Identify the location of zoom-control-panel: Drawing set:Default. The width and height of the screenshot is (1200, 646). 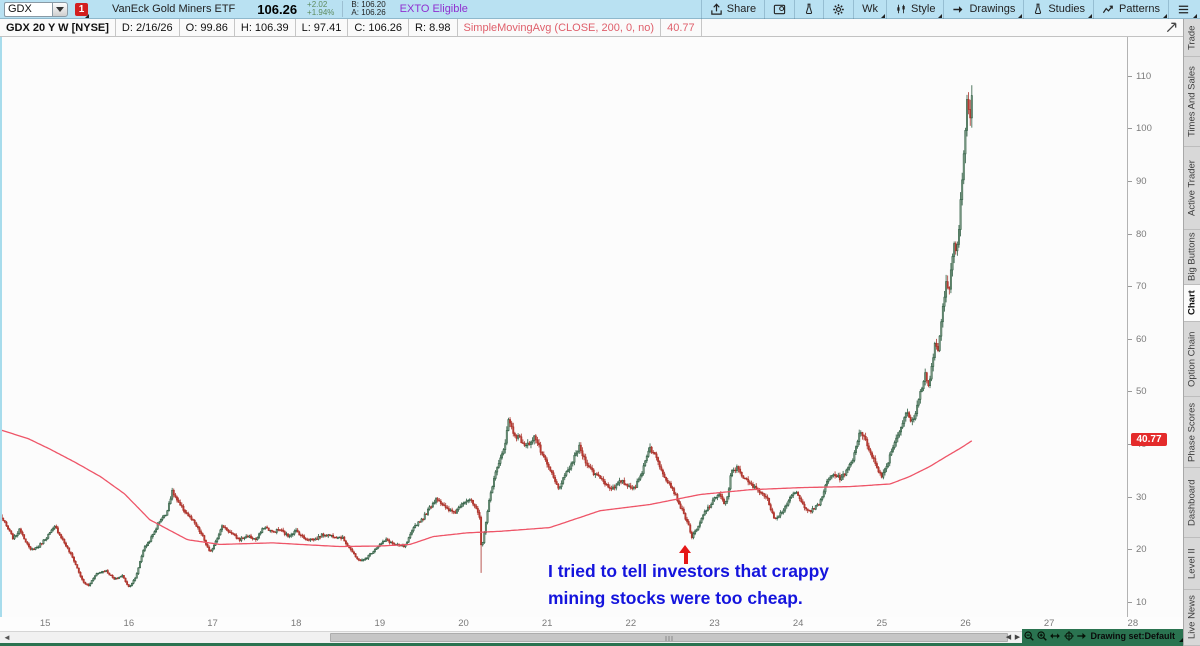
(1102, 636).